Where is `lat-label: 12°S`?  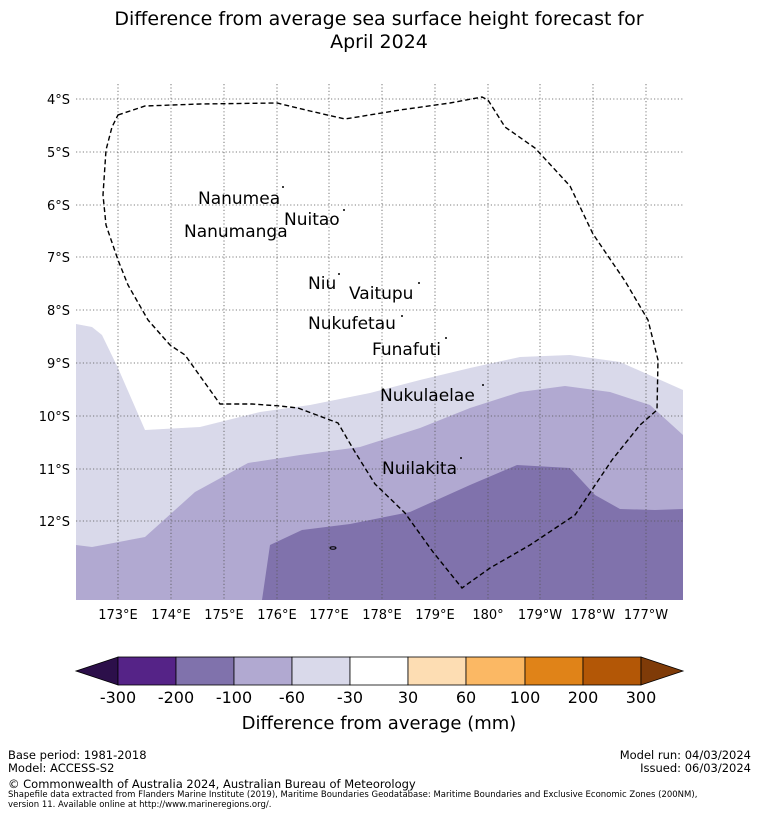
lat-label: 12°S is located at coordinates (54, 522).